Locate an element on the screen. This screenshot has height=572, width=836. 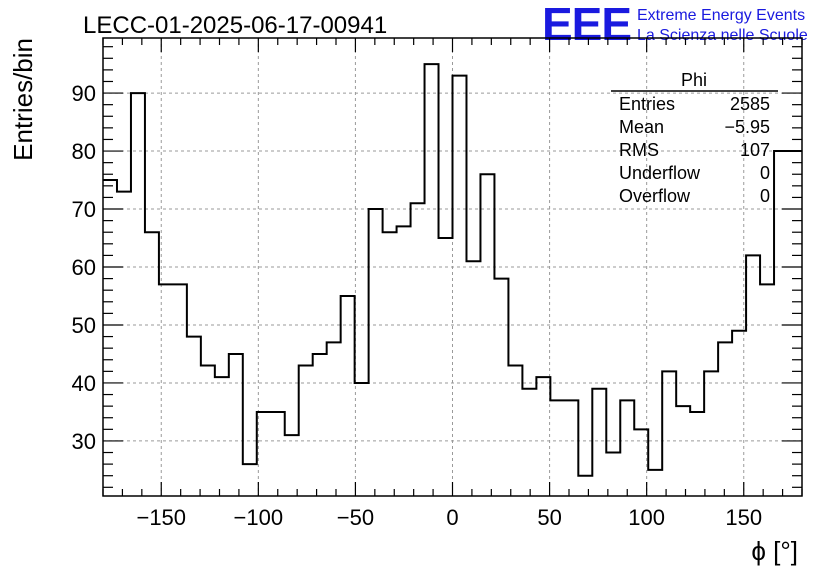
stats-label-underflow: Underflow is located at coordinates (660, 173).